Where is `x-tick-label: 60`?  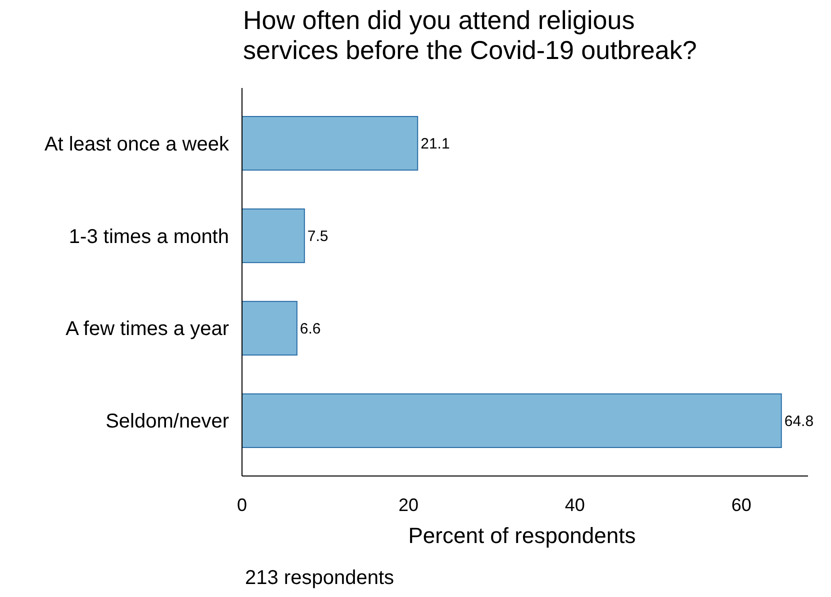 x-tick-label: 60 is located at coordinates (741, 505).